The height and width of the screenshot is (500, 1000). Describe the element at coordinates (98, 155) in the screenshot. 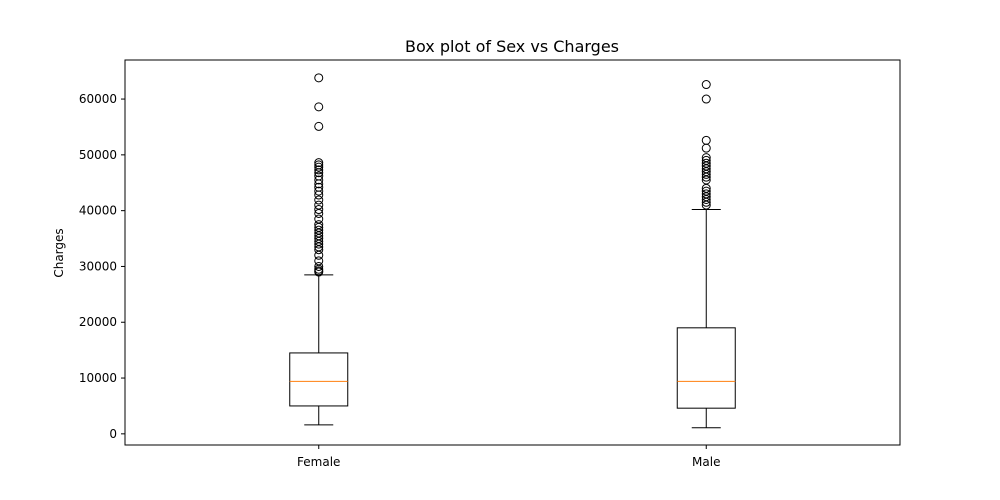

I see `y-tick-label: 50000` at that location.